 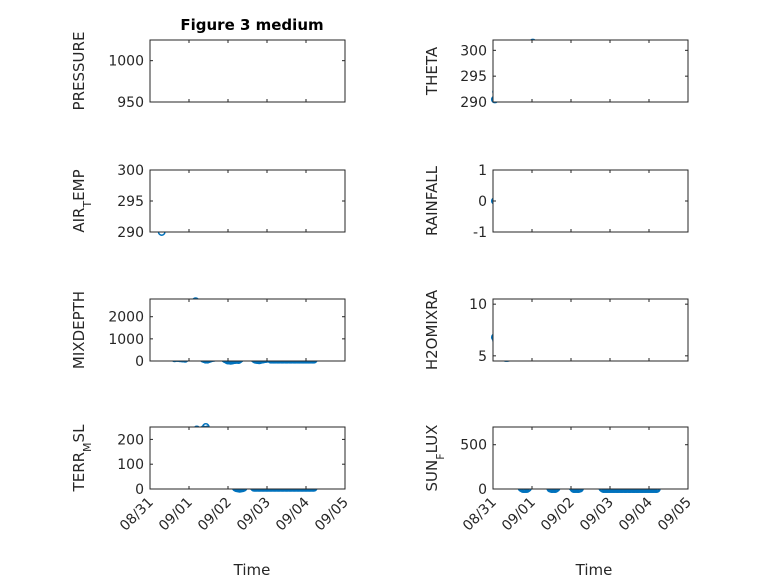 I want to click on subplot-rainfall: -1 0 1 RAINFALL, so click(x=556, y=202).